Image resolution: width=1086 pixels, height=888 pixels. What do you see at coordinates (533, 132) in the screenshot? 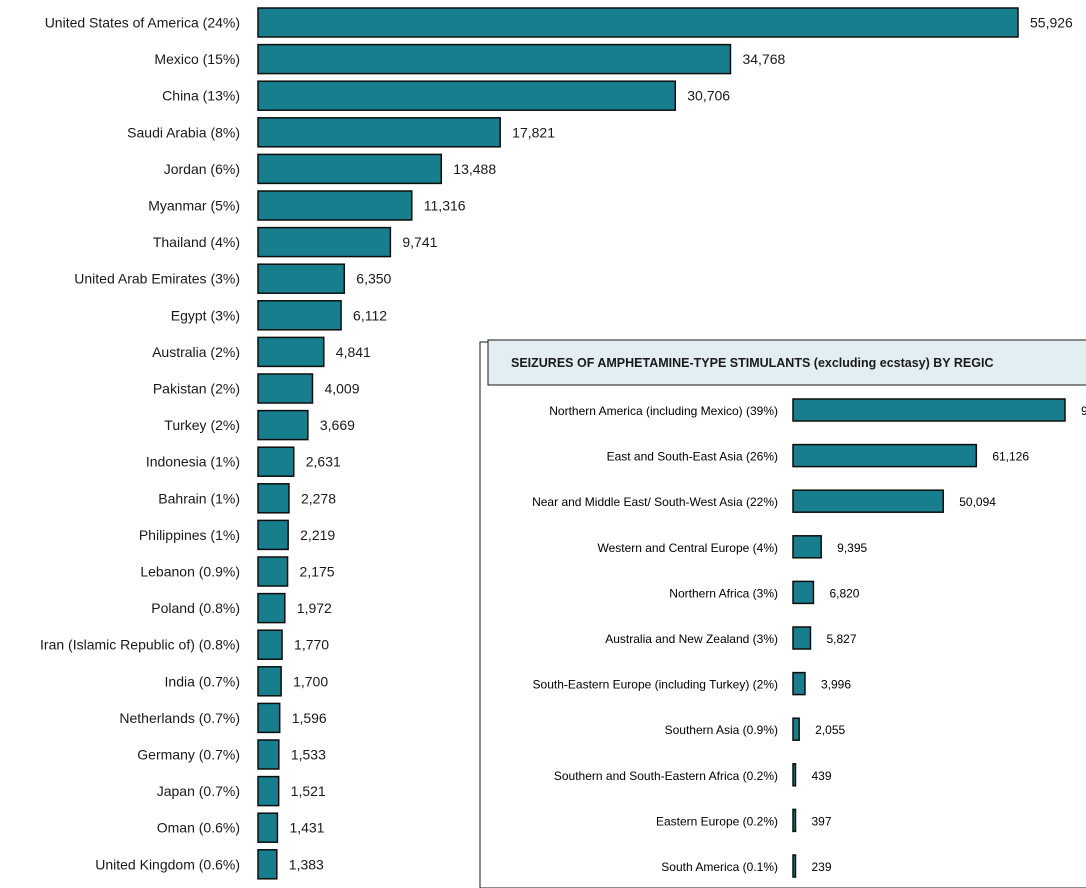
I see `value-label: 17,821` at bounding box center [533, 132].